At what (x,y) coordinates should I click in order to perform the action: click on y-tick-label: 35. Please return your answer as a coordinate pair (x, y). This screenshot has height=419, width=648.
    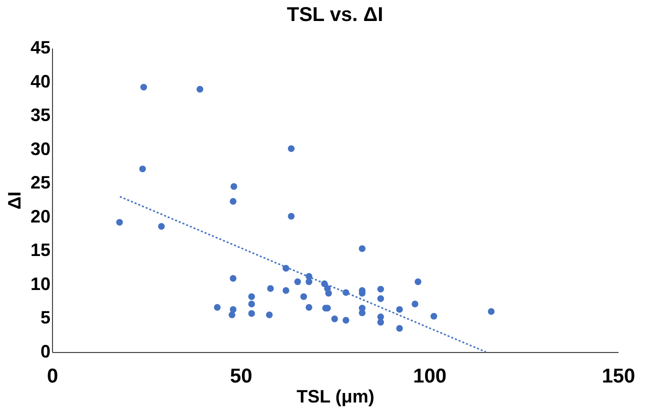
    Looking at the image, I should click on (40, 115).